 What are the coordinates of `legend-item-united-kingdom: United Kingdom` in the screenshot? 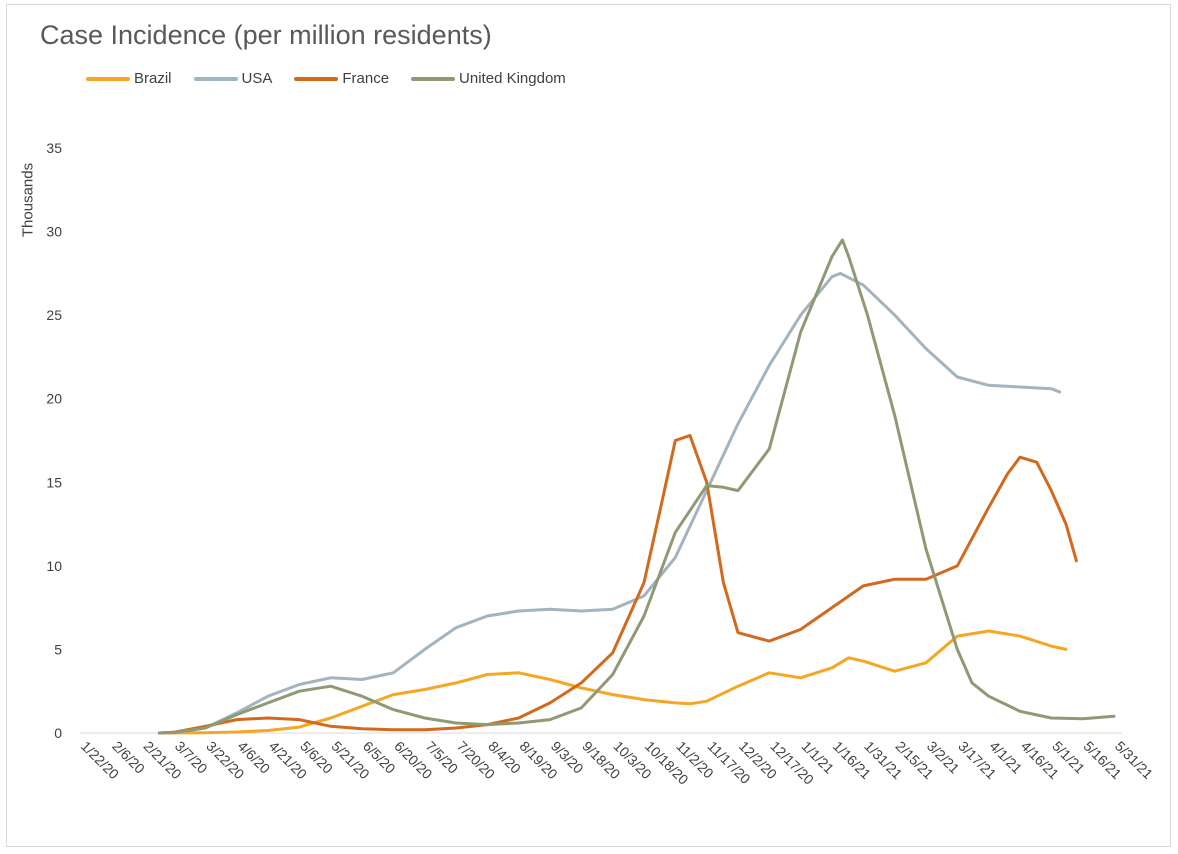 It's located at (488, 78).